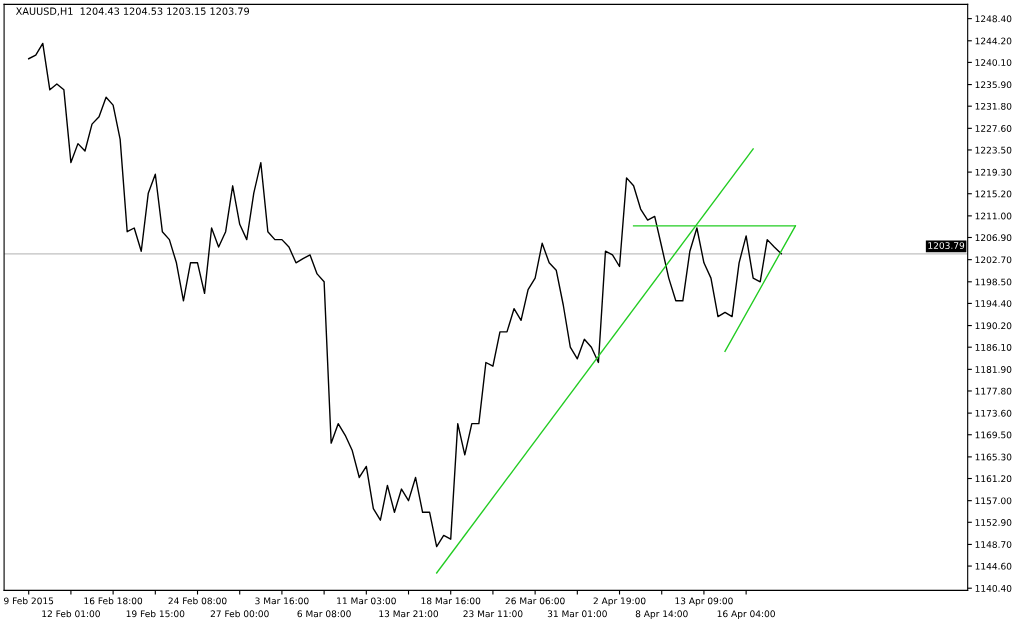  What do you see at coordinates (993, 128) in the screenshot?
I see `y-tick-label: 1227.60` at bounding box center [993, 128].